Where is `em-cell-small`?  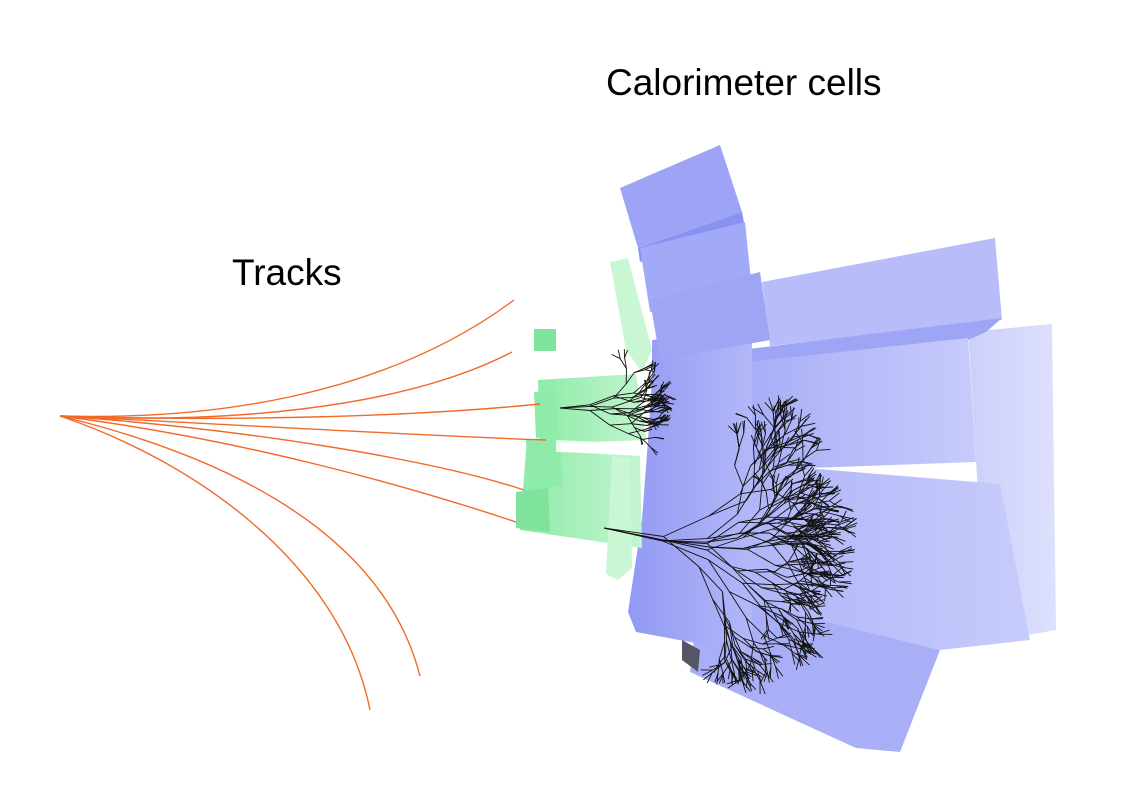
em-cell-small is located at coordinates (545, 340).